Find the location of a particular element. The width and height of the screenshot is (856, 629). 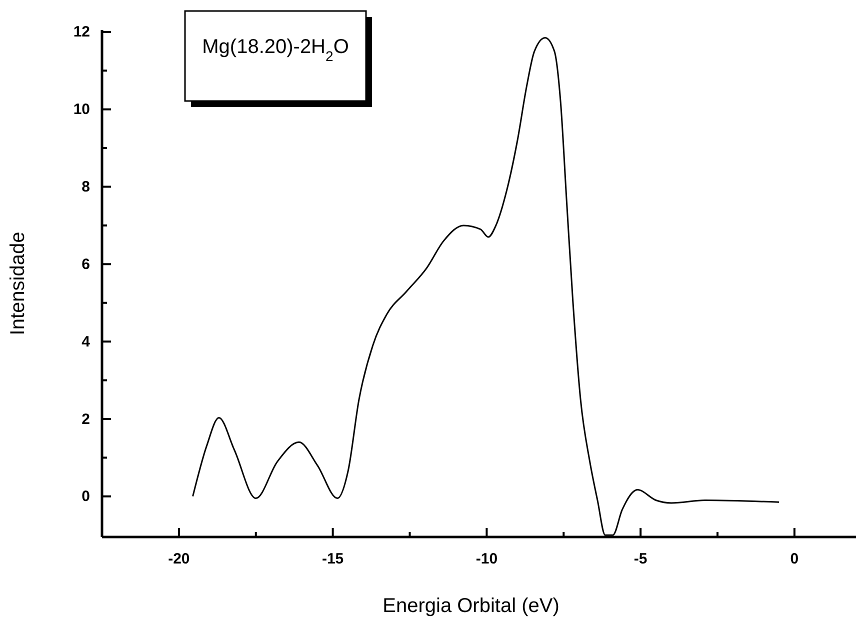

y-tick-label: 12 is located at coordinates (81, 32).